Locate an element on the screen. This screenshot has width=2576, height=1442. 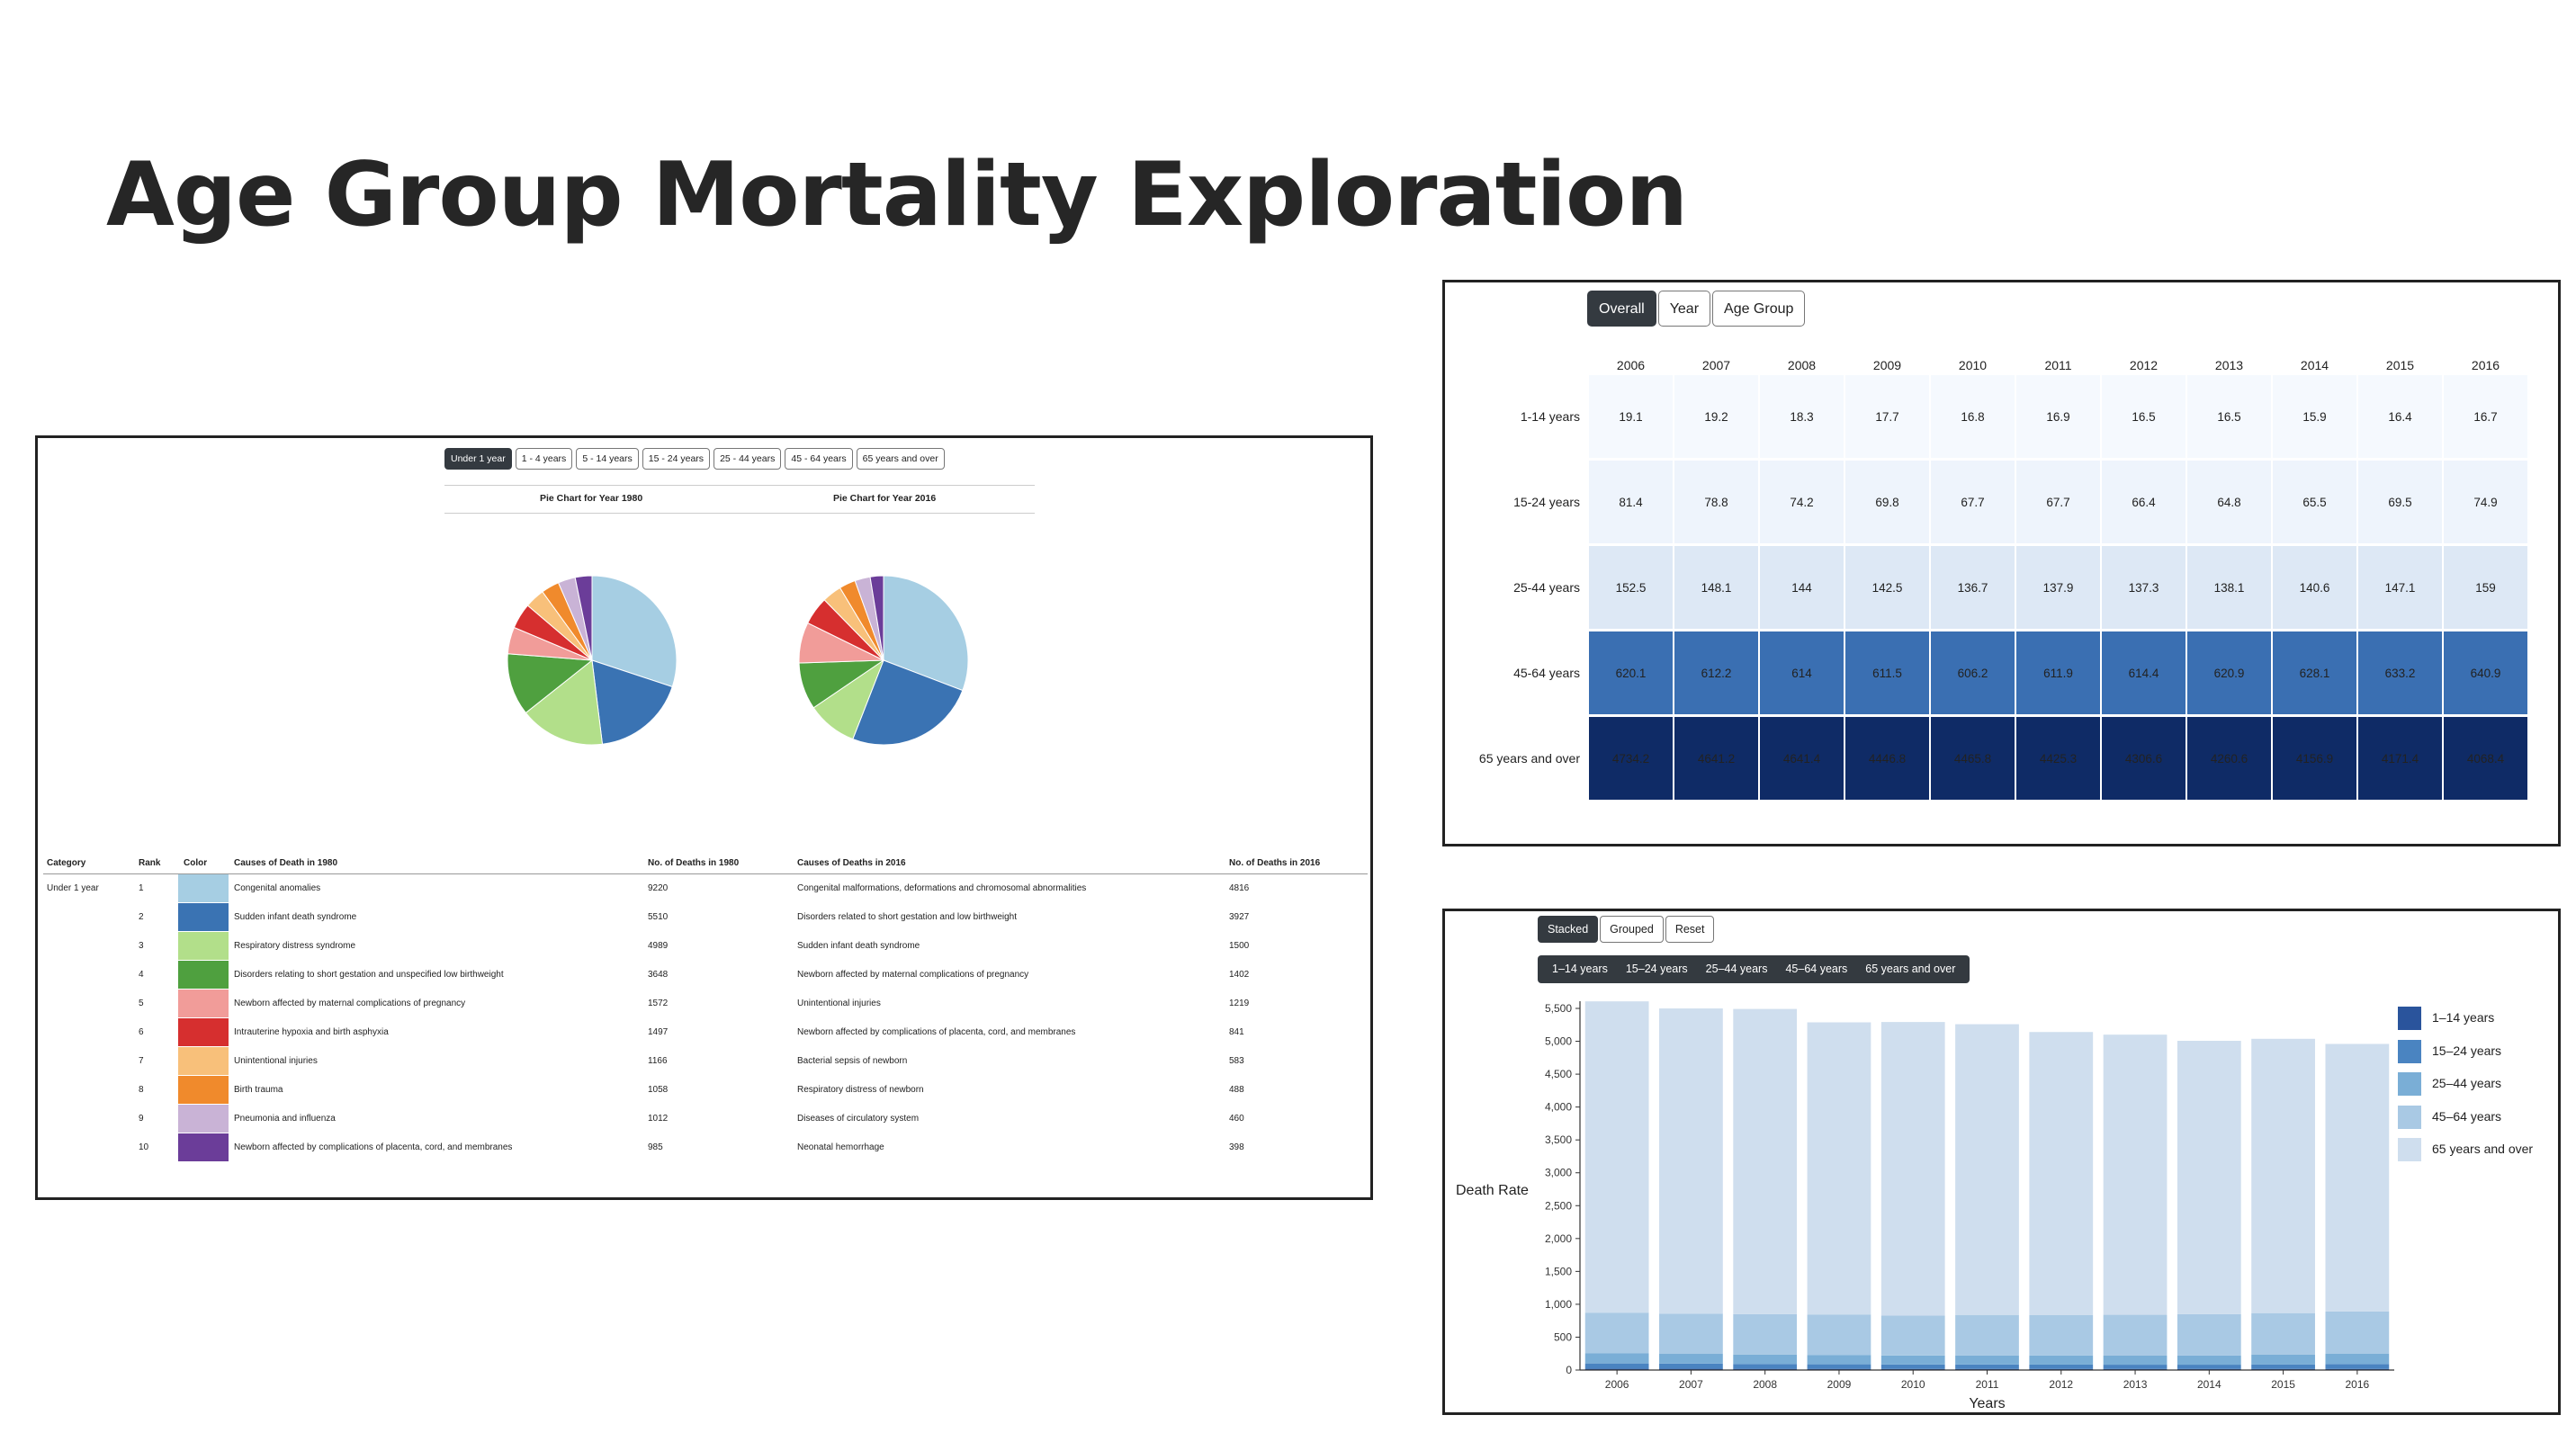
heatmap-cell: 140.6 is located at coordinates (2315, 587).